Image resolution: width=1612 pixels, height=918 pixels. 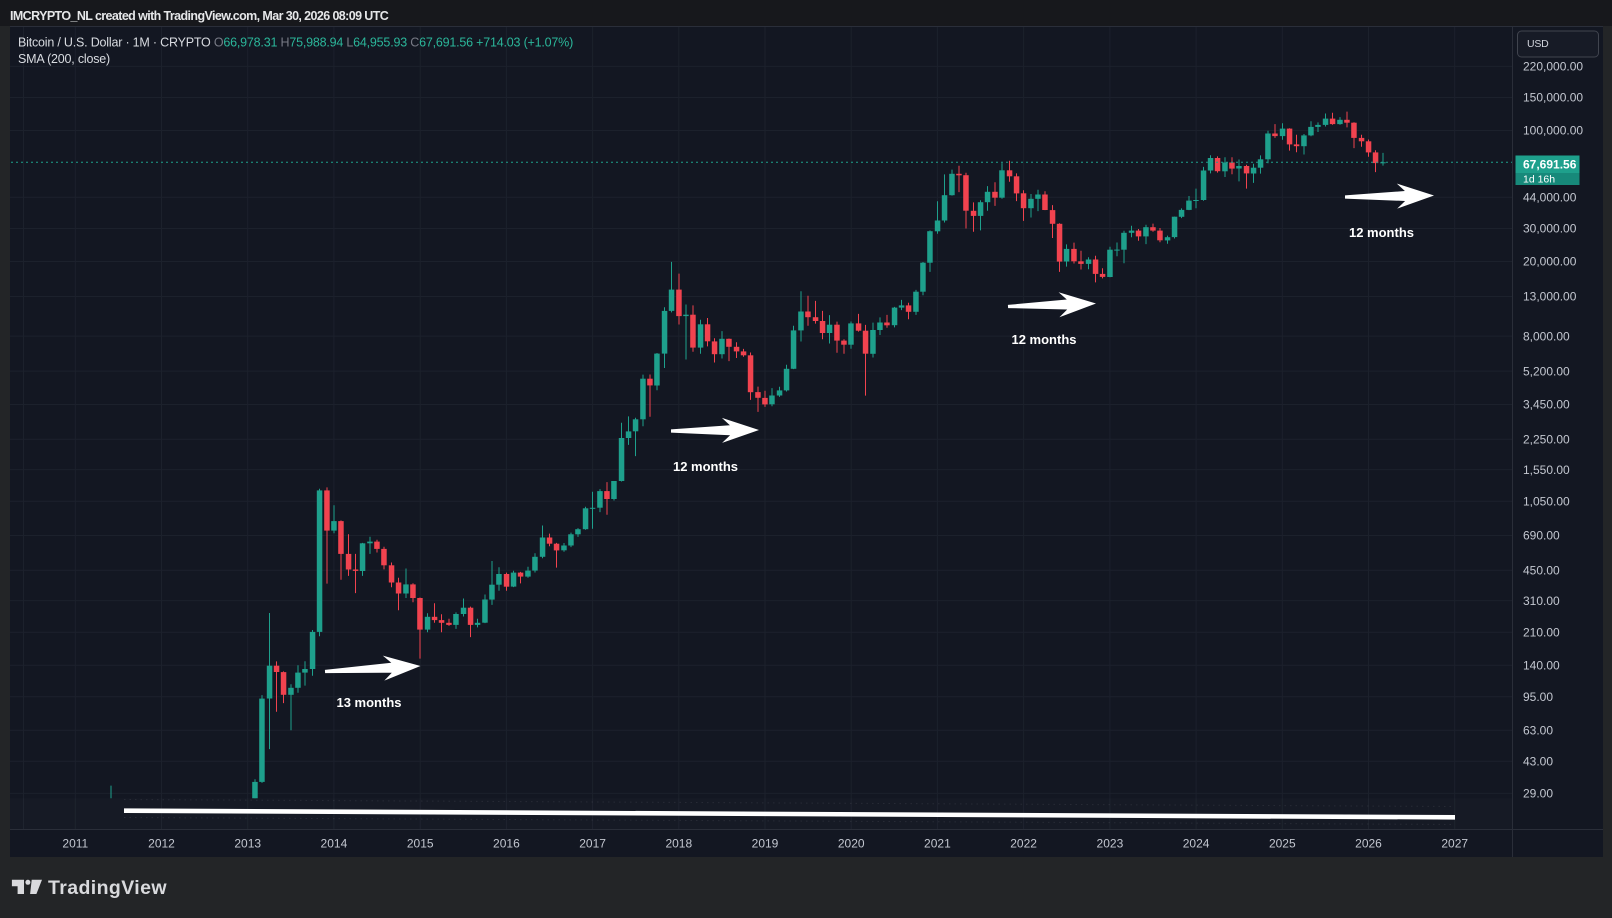 What do you see at coordinates (1550, 198) in the screenshot?
I see `svg-text: 44,000.00` at bounding box center [1550, 198].